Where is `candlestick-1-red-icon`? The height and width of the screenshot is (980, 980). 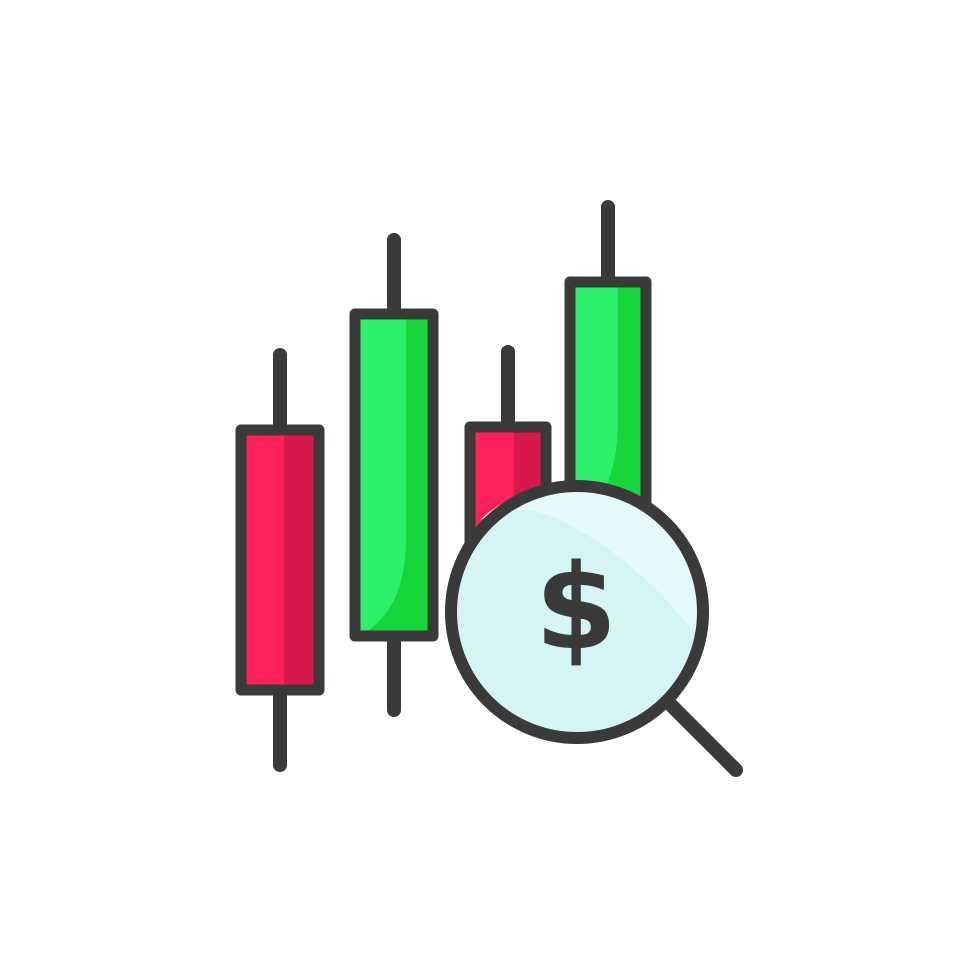
candlestick-1-red-icon is located at coordinates (280, 560).